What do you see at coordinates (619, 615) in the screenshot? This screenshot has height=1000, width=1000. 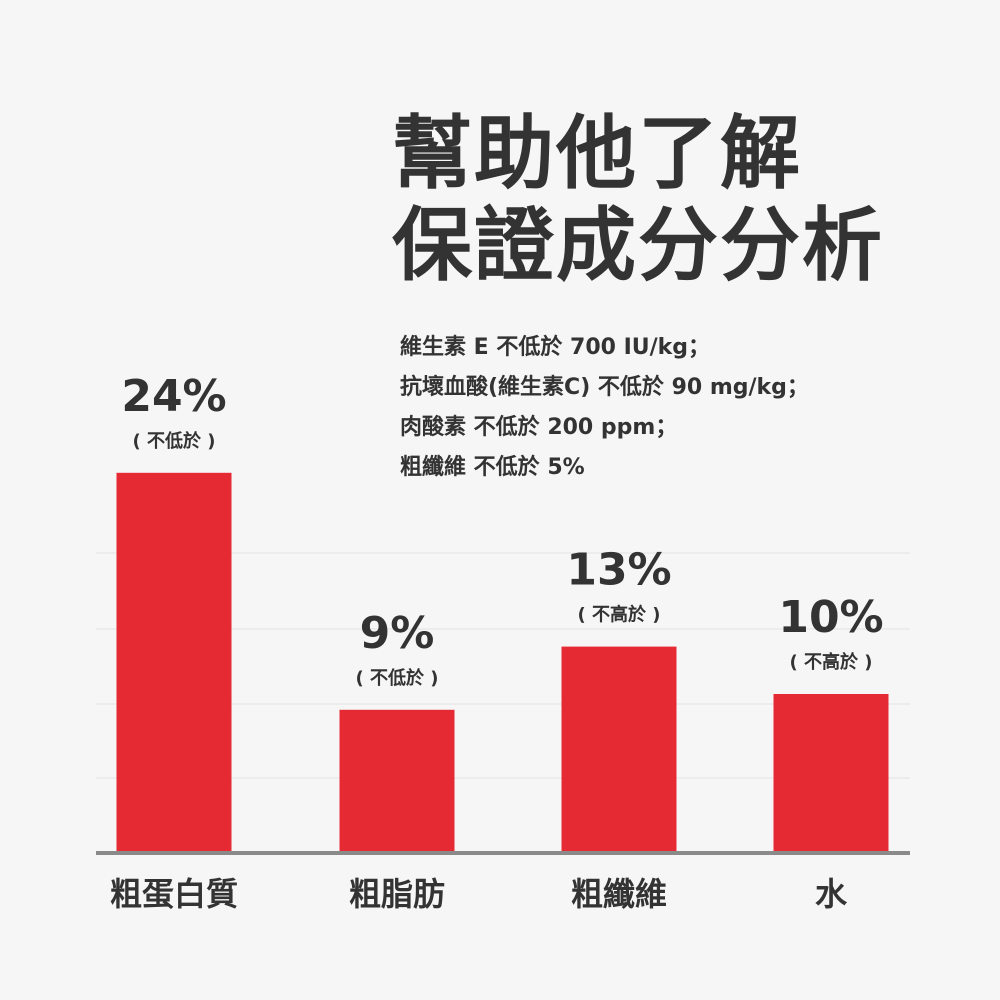 I see `qualifier-label-3: ( 不高於 )` at bounding box center [619, 615].